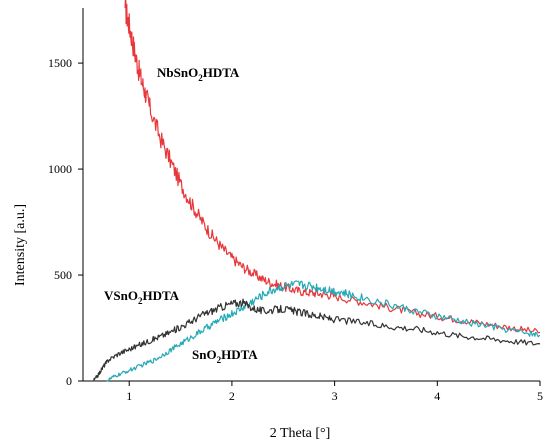  Describe the element at coordinates (437, 396) in the screenshot. I see `x-tick-label: 4` at that location.